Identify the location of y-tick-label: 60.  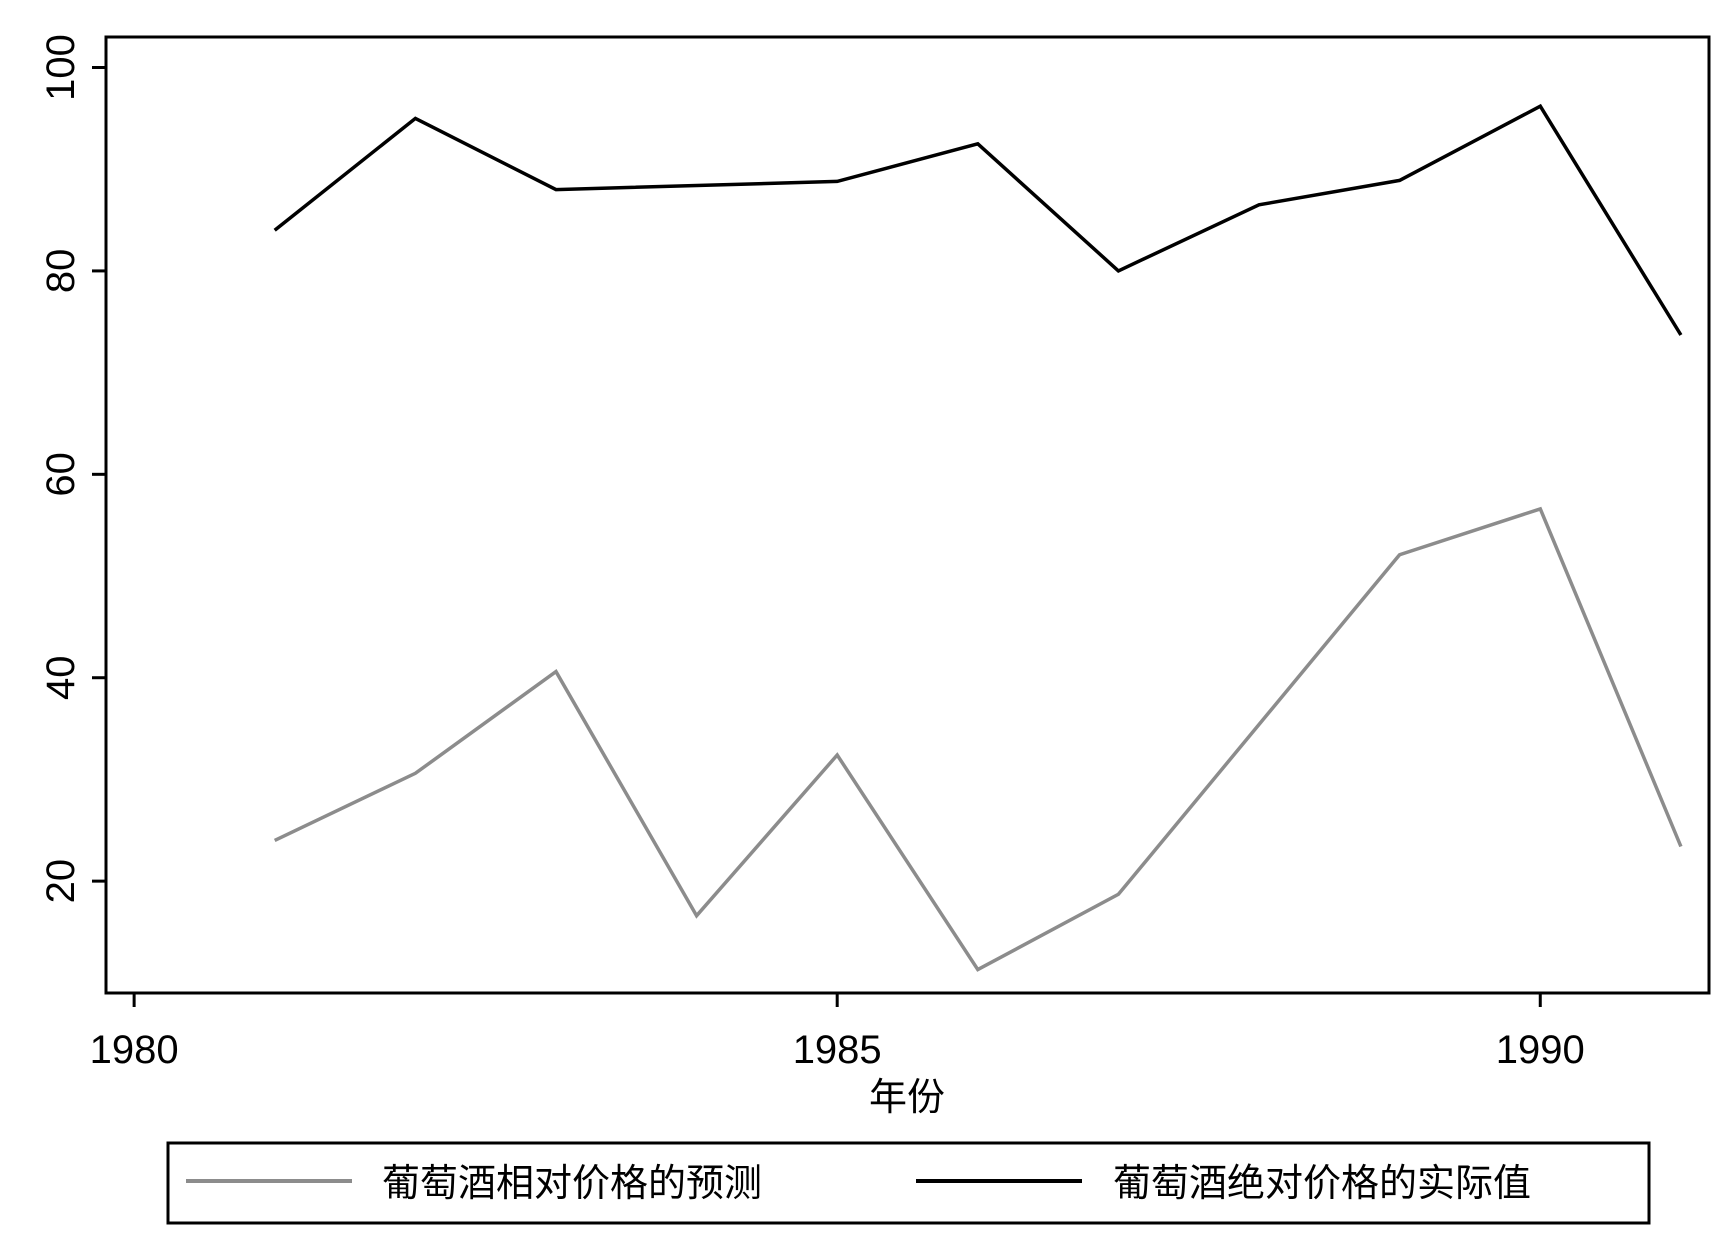
(61, 474).